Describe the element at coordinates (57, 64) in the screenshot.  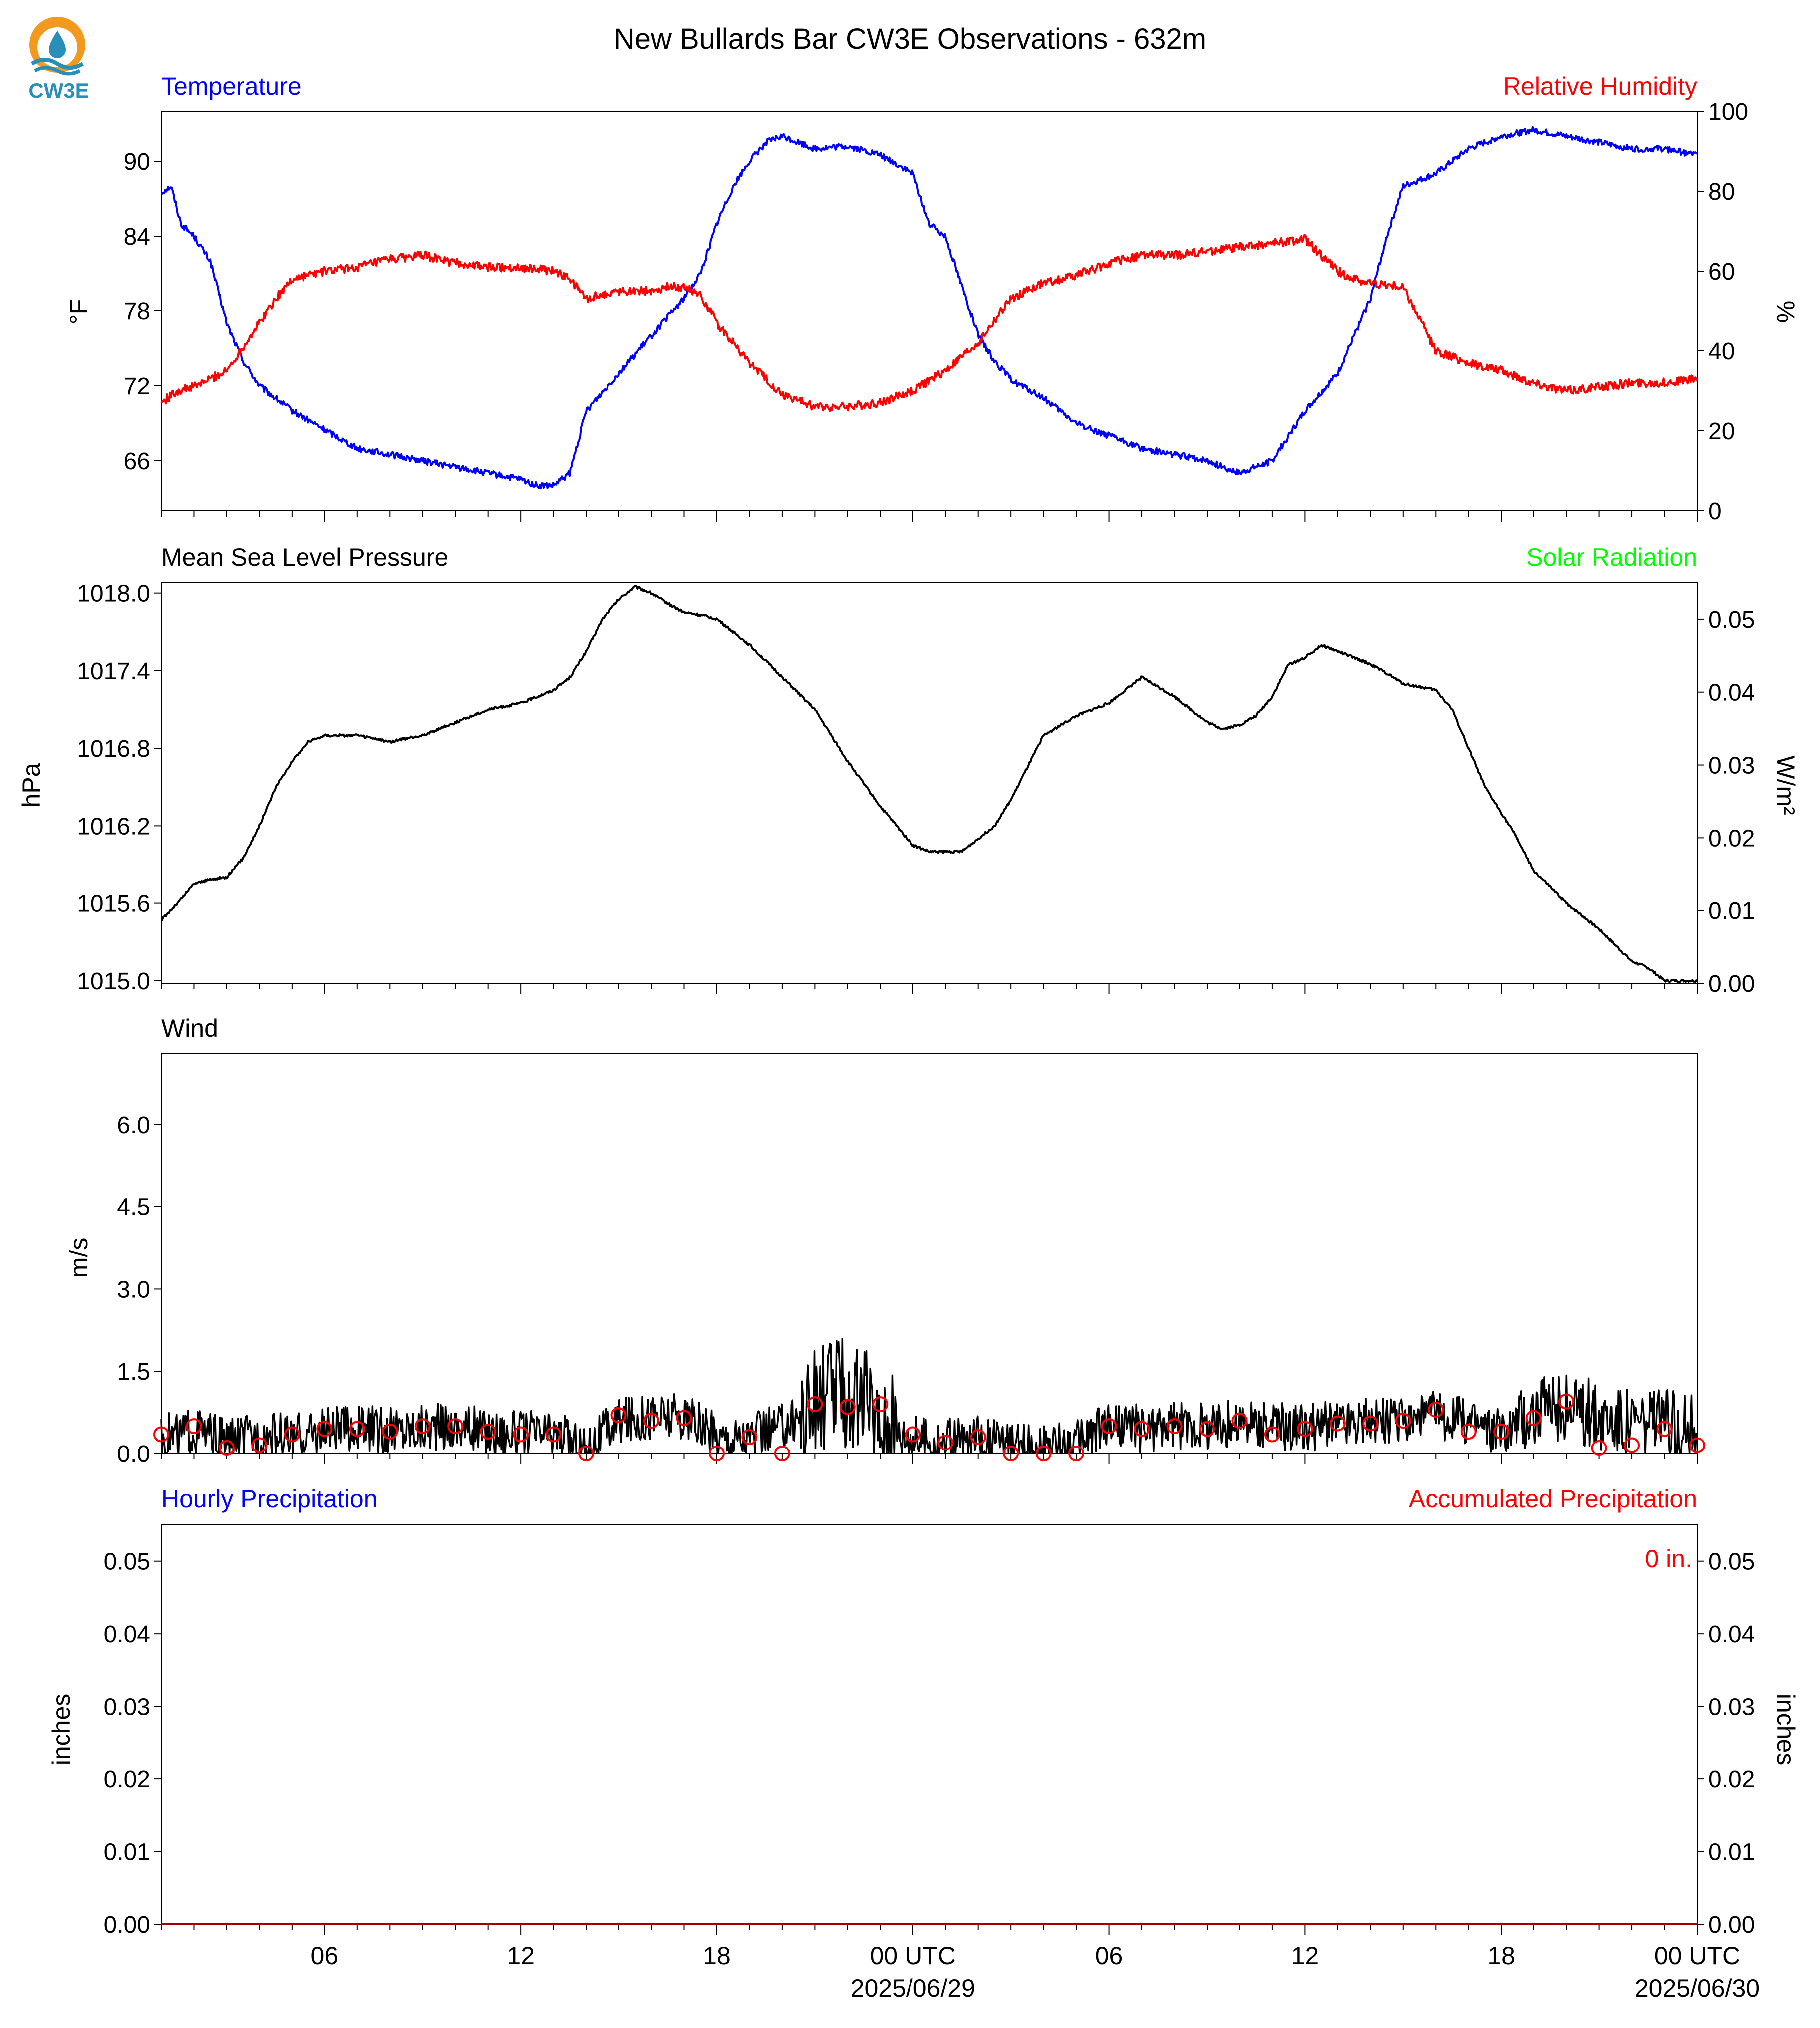
I see `logo-wave-icon` at that location.